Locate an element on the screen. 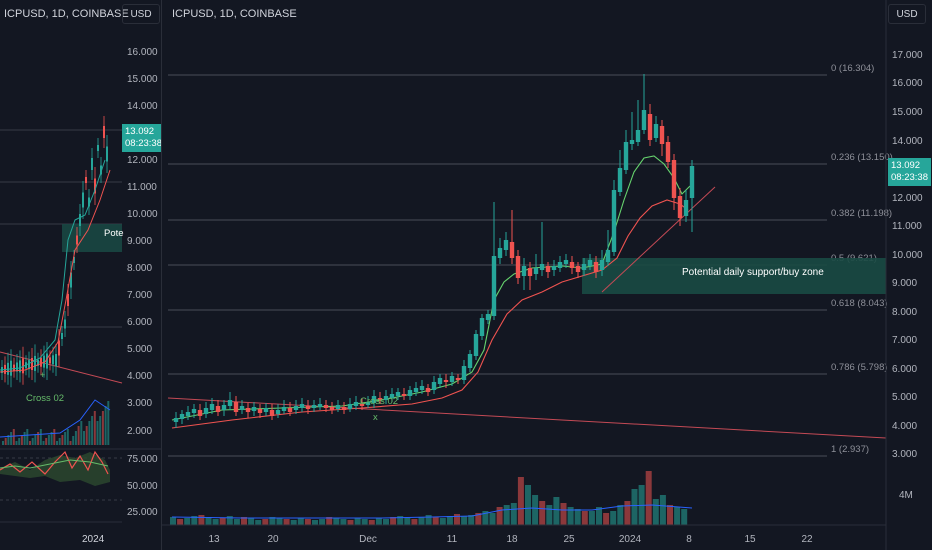 The height and width of the screenshot is (550, 932). left-ma-slow is located at coordinates (55, 271).